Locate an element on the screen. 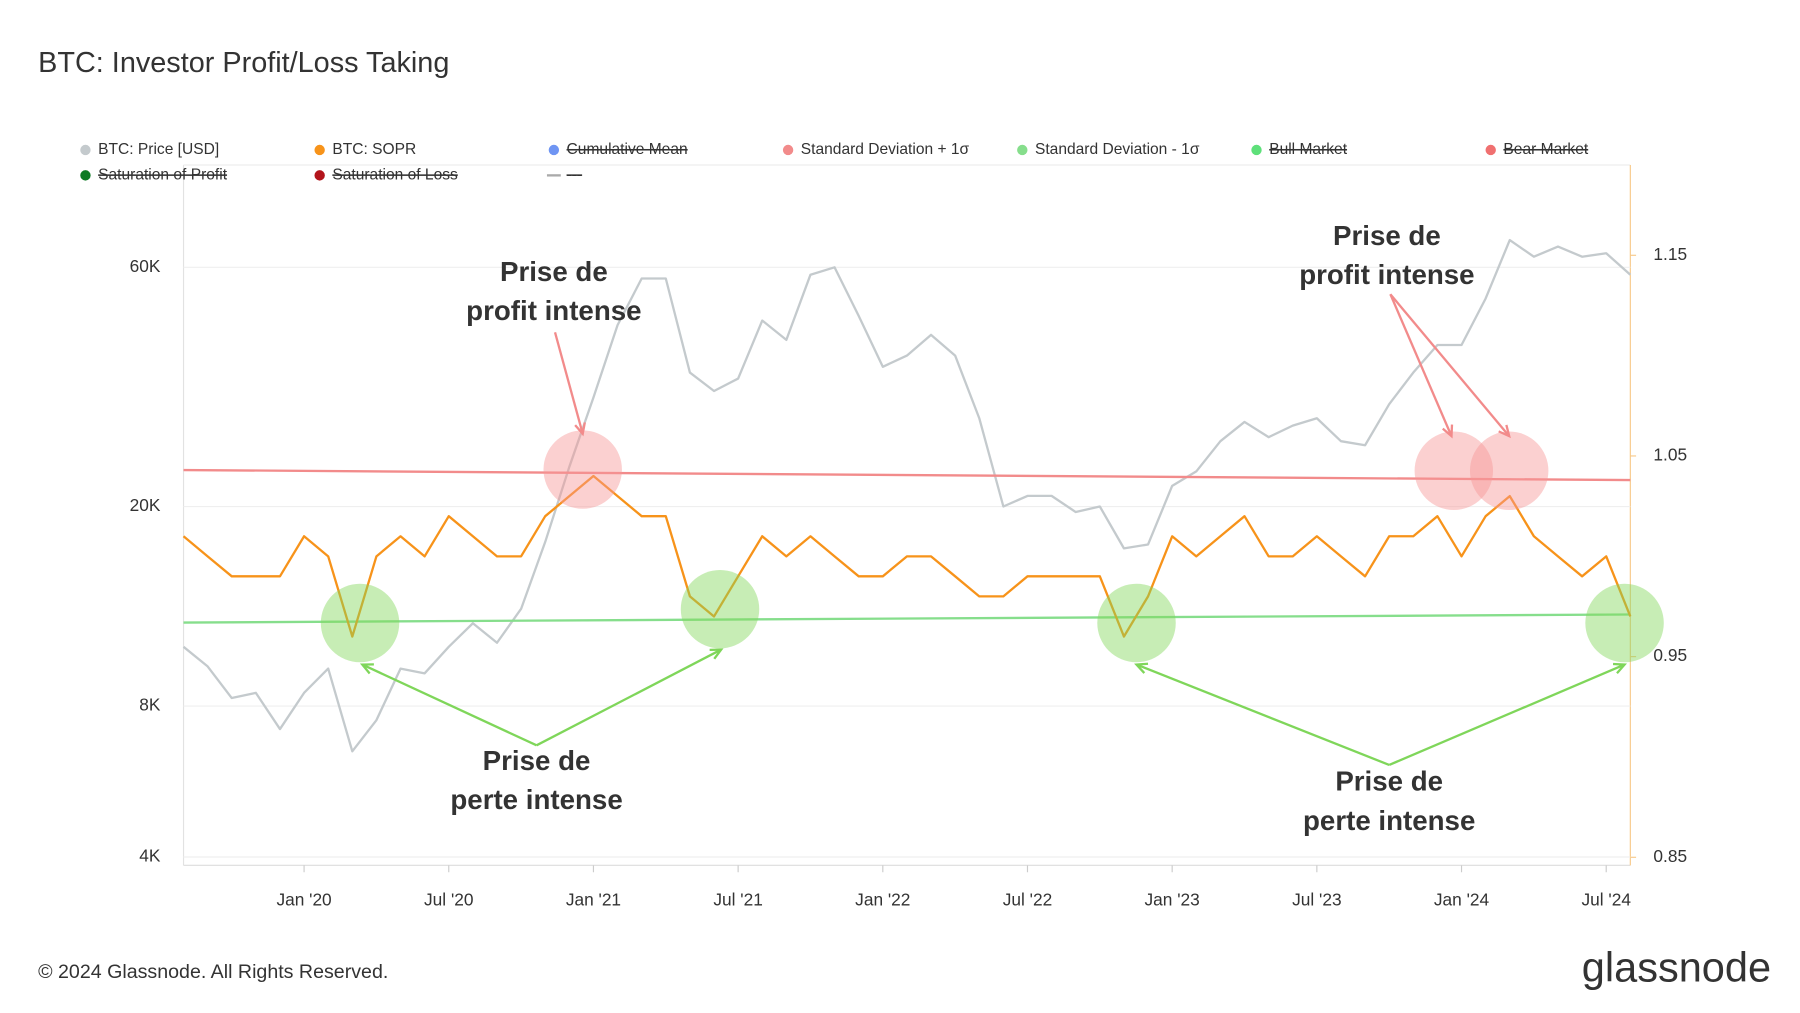 This screenshot has height=1013, width=1800. legend-label: --- is located at coordinates (575, 174).